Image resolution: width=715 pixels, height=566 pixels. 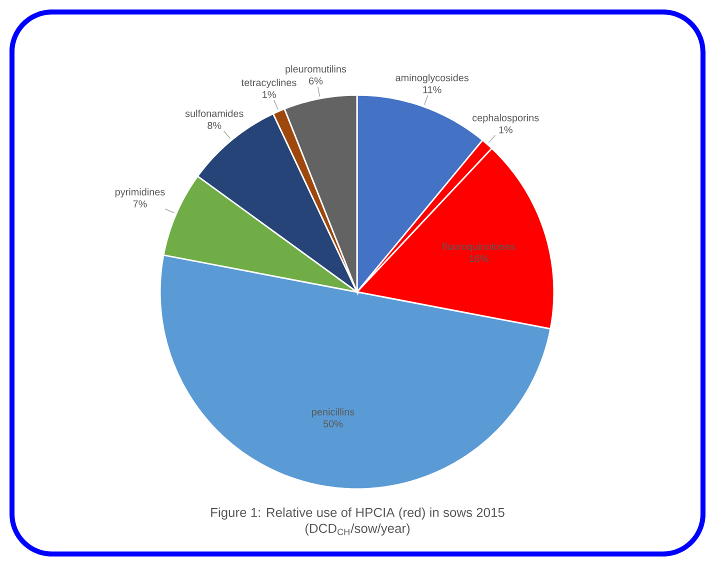 I want to click on data-label: 50%, so click(x=333, y=424).